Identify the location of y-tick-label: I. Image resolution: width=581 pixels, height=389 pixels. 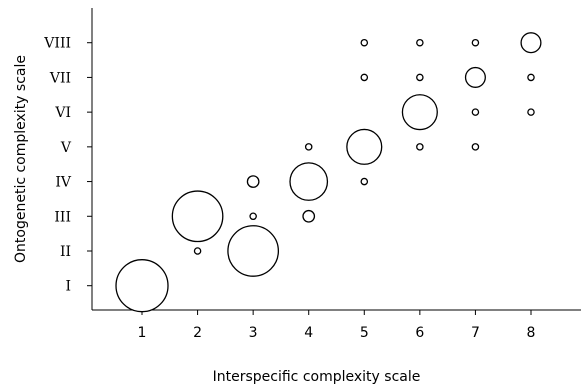
(68, 287).